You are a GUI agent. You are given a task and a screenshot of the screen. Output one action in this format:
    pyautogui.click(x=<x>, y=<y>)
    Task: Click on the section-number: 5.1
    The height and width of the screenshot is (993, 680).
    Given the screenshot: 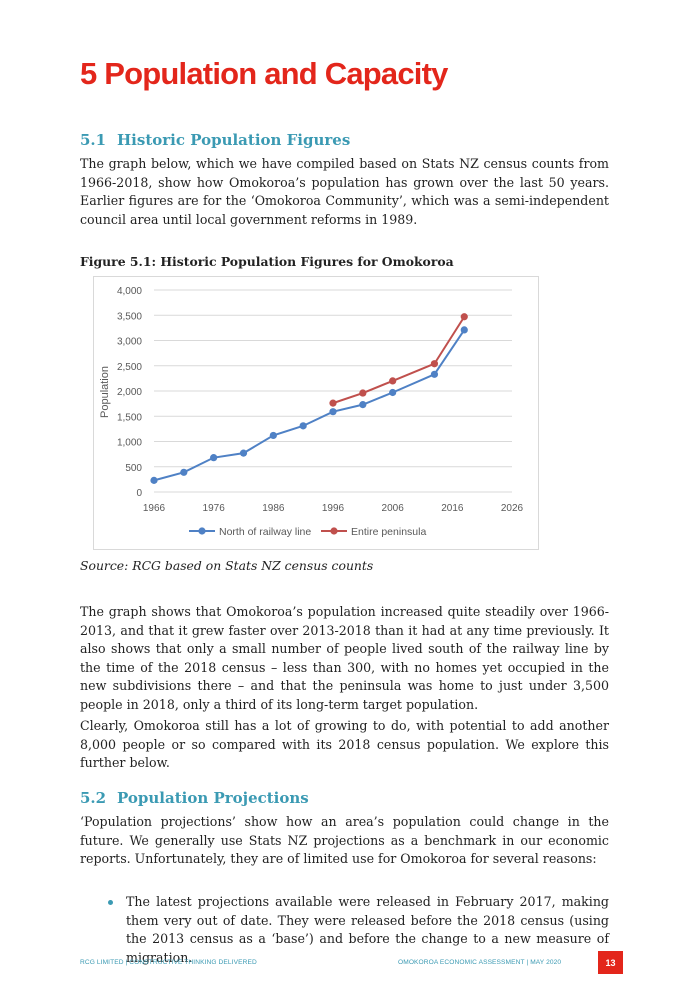 What is the action you would take?
    pyautogui.click(x=93, y=140)
    